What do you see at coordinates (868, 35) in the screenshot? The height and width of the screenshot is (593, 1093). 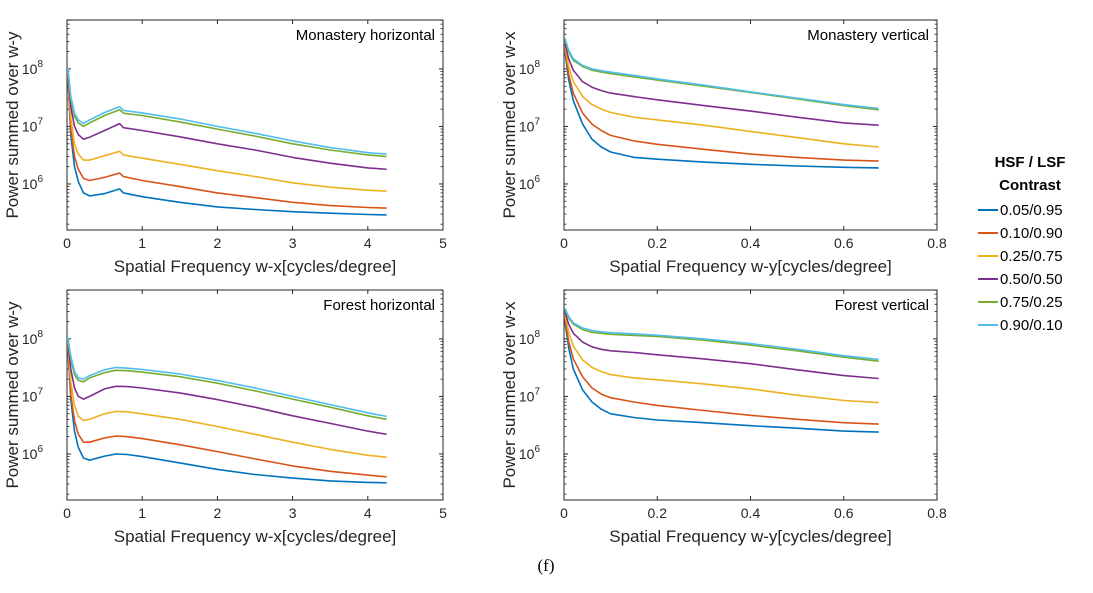 I see `panel-title: Monastery vertical` at bounding box center [868, 35].